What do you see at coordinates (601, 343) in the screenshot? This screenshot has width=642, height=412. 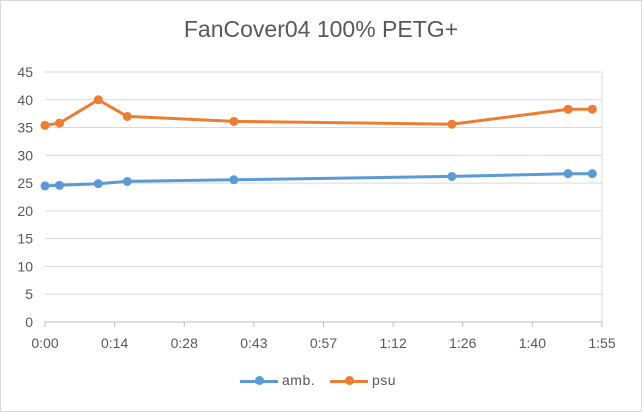 I see `x-tick-label: 1:55` at bounding box center [601, 343].